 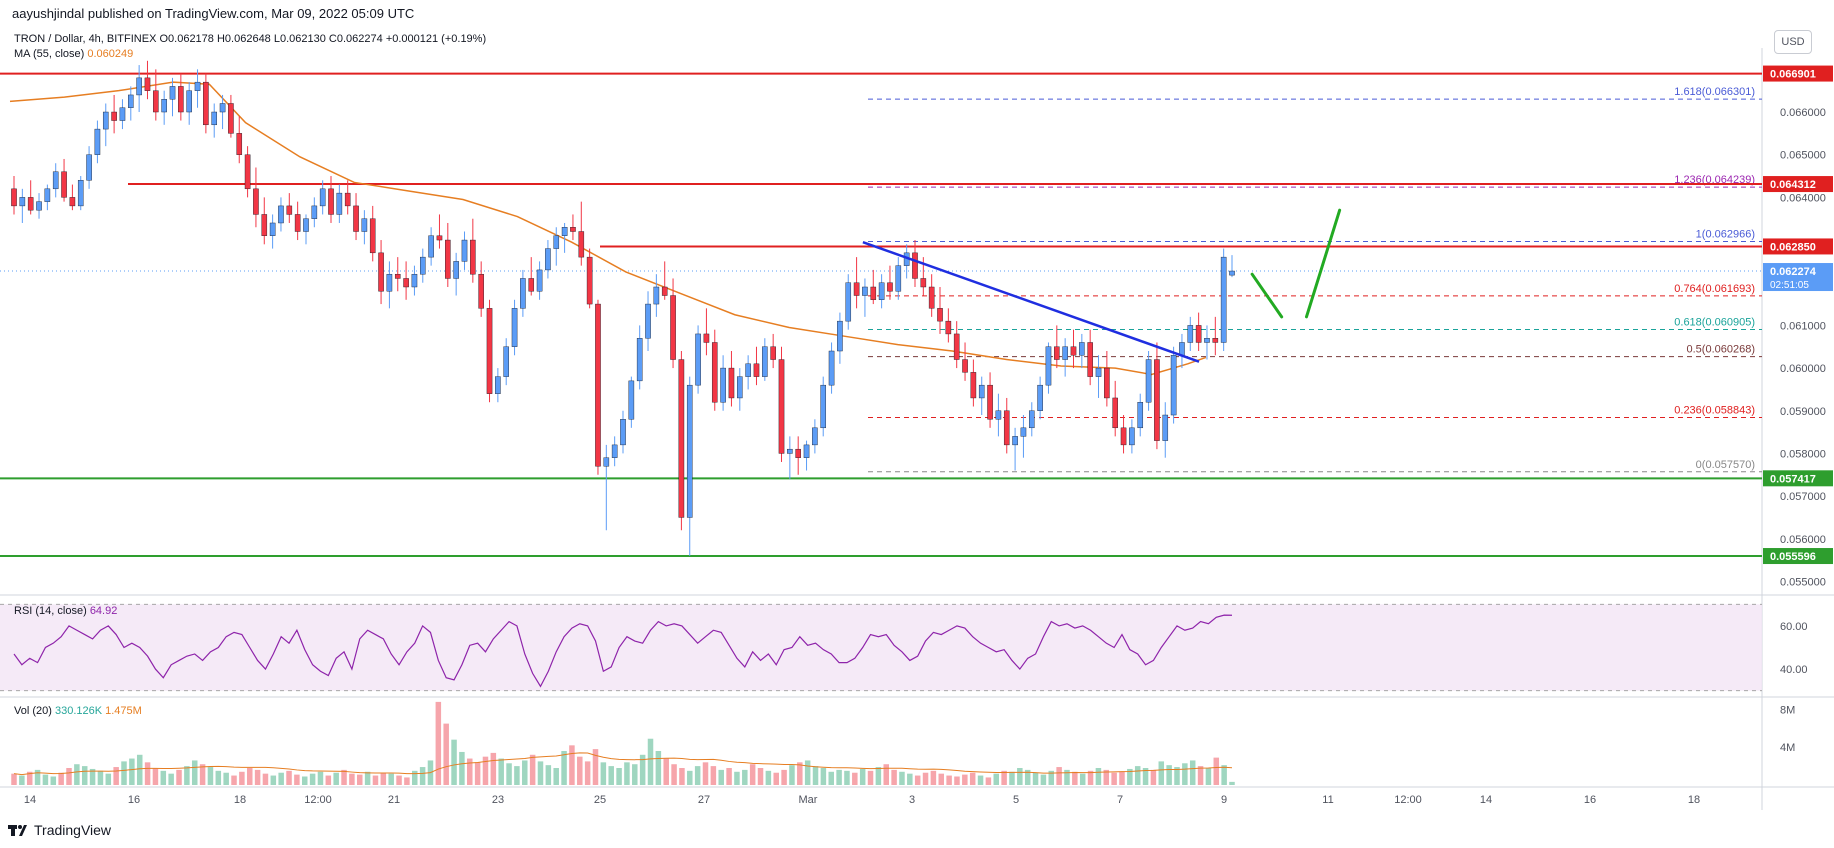 What do you see at coordinates (1798, 478) in the screenshot?
I see `price-tag` at bounding box center [1798, 478].